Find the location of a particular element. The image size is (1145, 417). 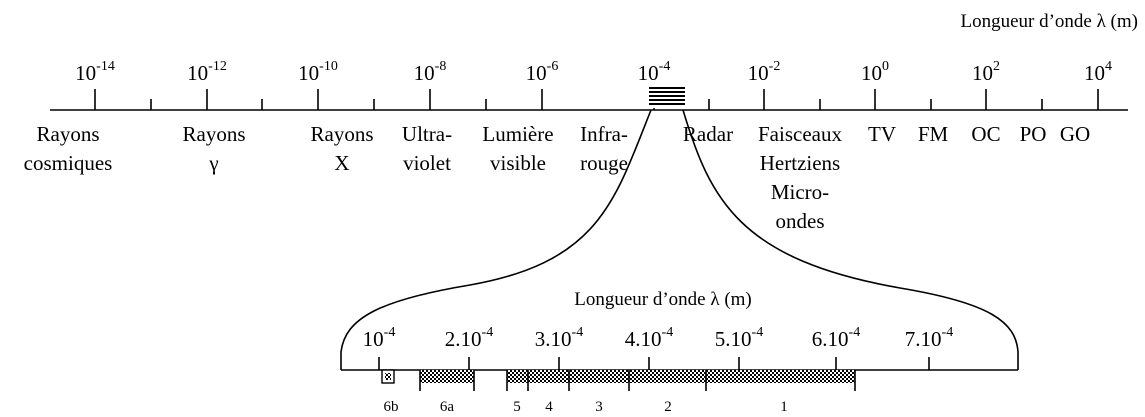

region-label: Micro- is located at coordinates (800, 192).